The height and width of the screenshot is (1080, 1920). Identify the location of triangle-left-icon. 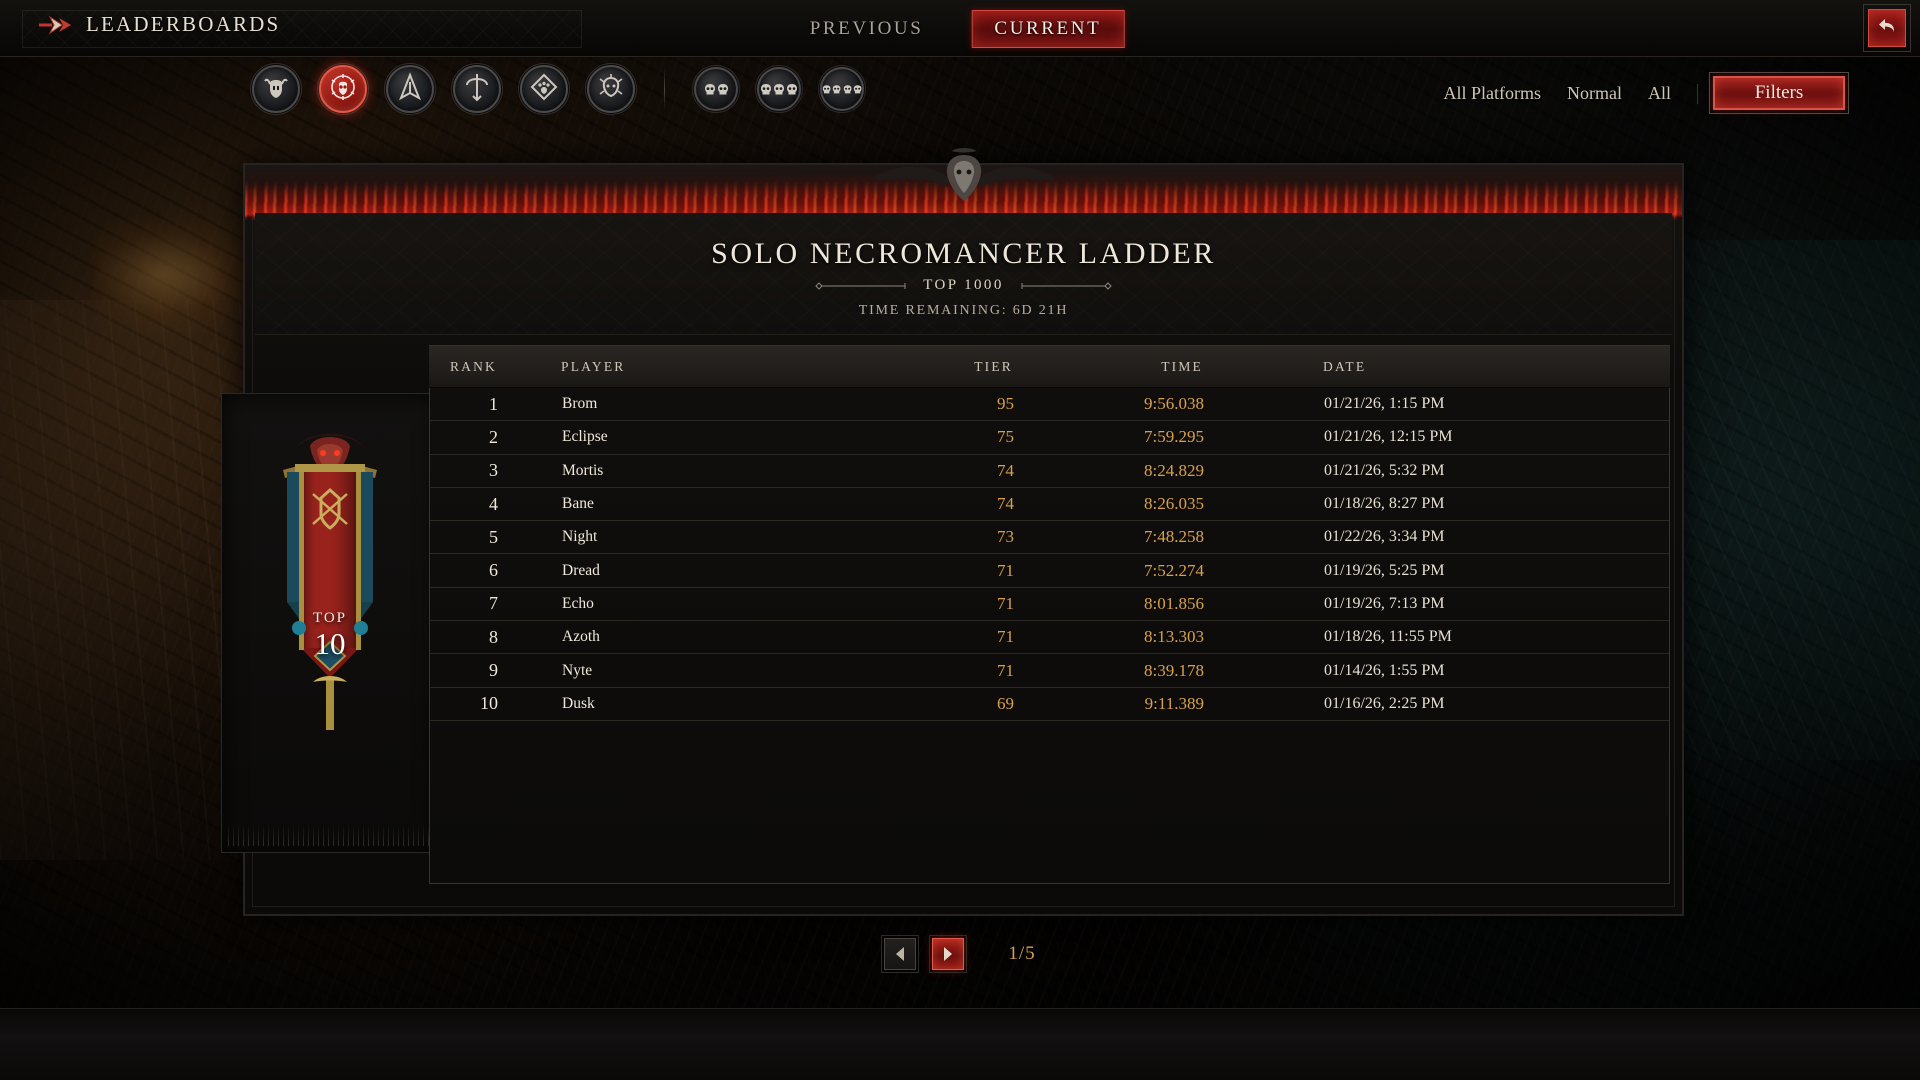
(900, 954).